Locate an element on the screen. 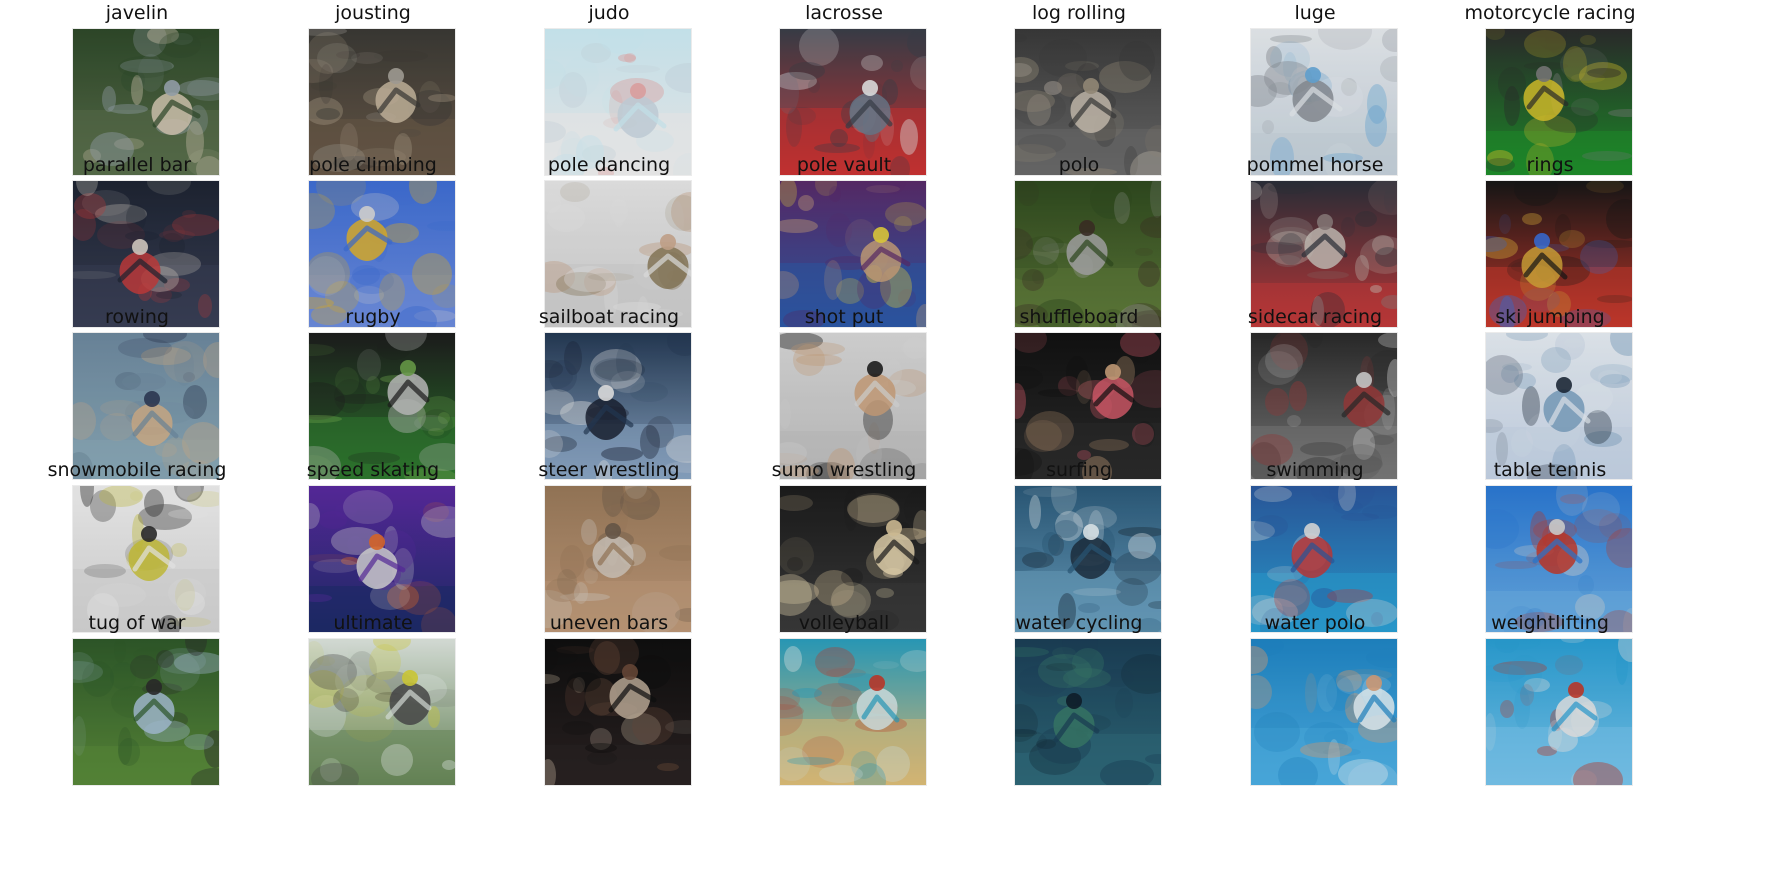  grid-cell: sidecar racing is located at coordinates (1315, 392).